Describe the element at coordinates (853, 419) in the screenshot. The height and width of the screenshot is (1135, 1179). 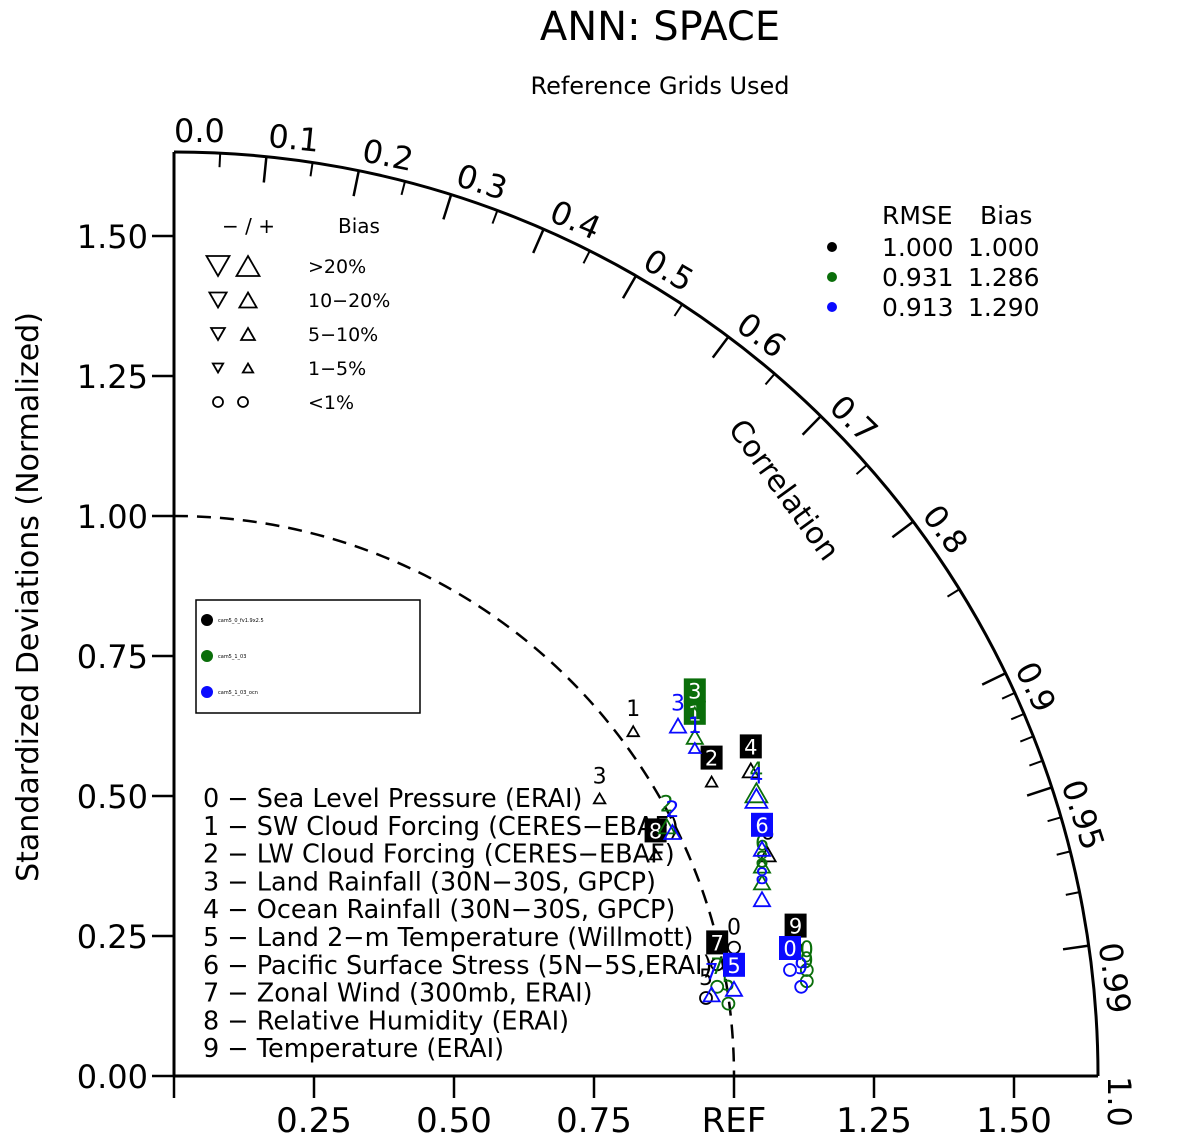
I see `corr-tick-label: 0.7` at that location.